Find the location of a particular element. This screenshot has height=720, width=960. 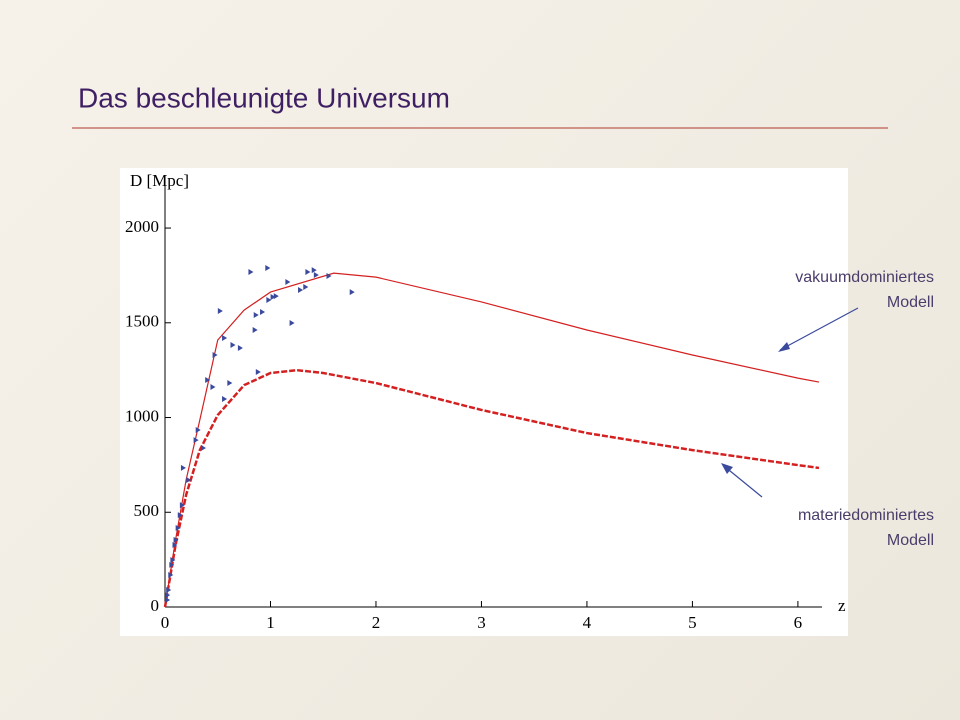

y-axis-label: D [Mpc] is located at coordinates (159, 180).